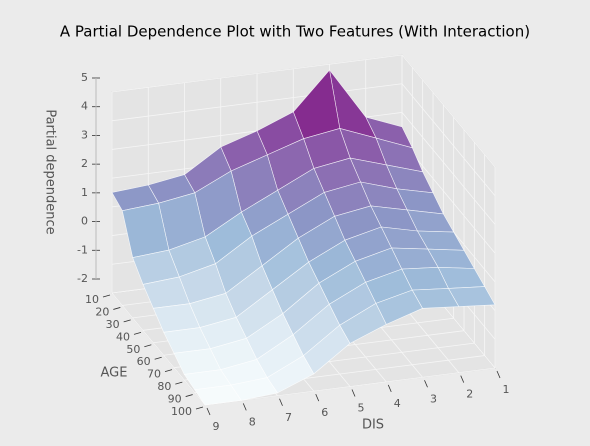 The width and height of the screenshot is (590, 446). Describe the element at coordinates (84, 221) in the screenshot. I see `z-tick-label: 0` at that location.